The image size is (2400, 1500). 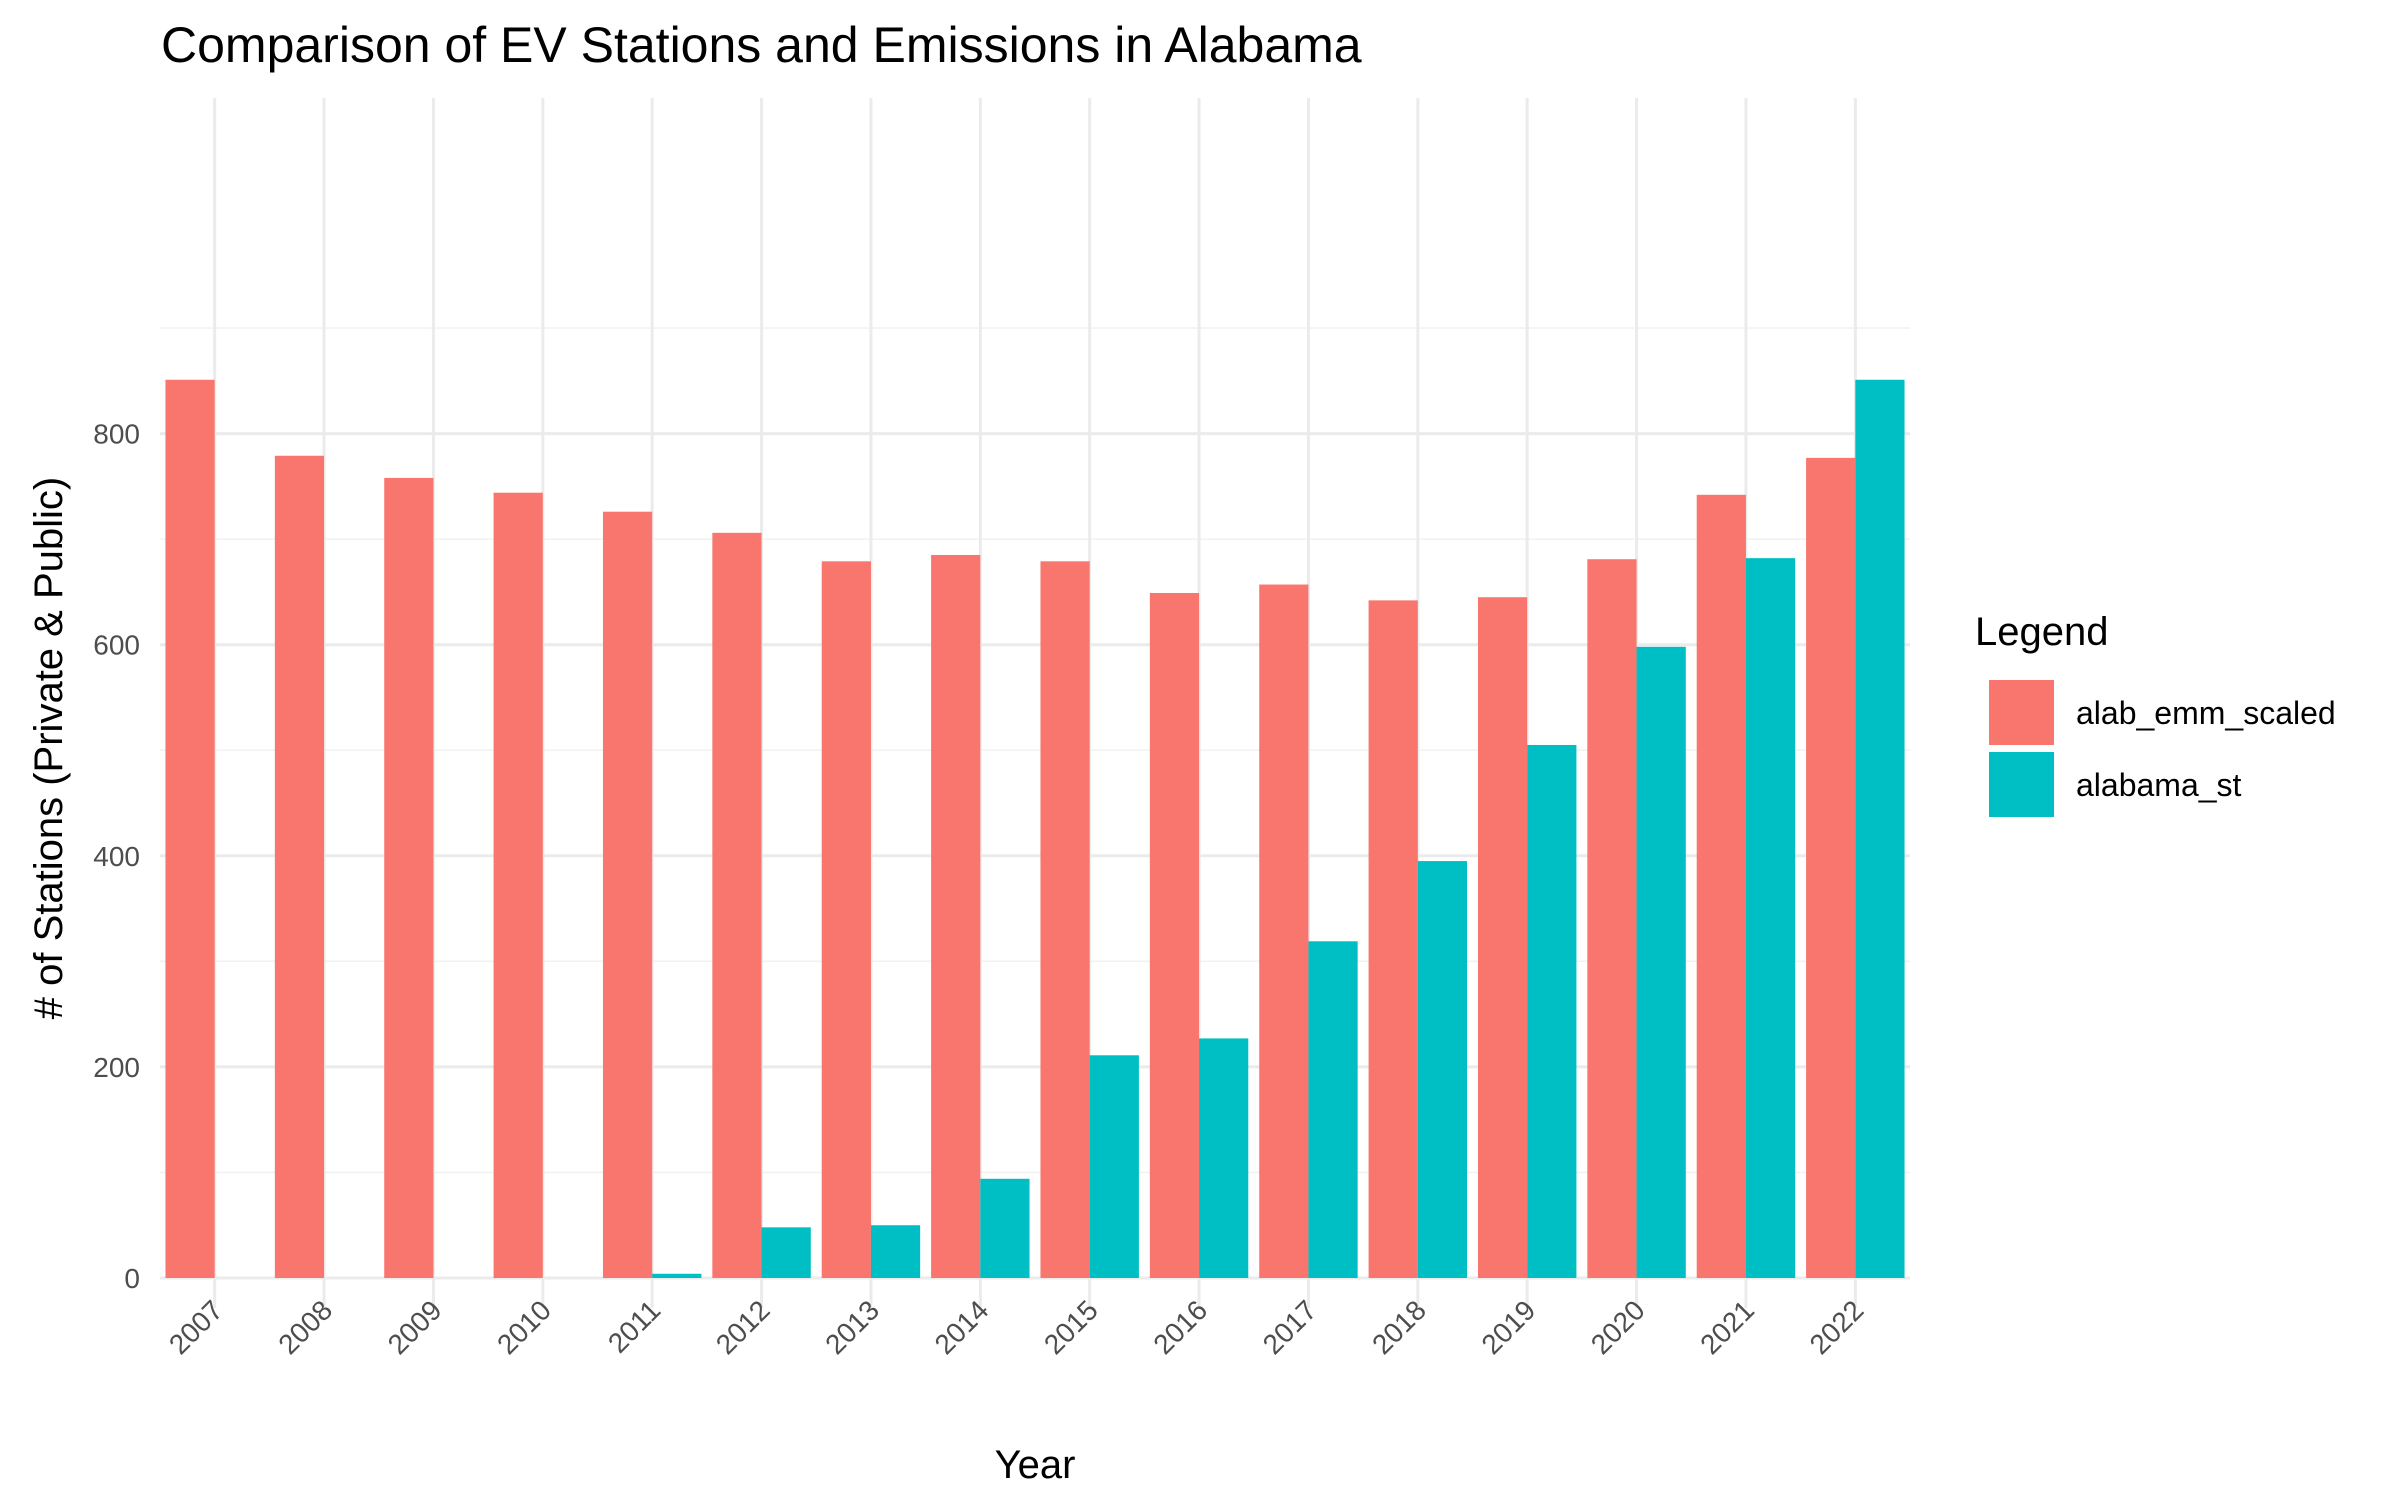 What do you see at coordinates (1290, 1327) in the screenshot?
I see `x-tick-label: 2017` at bounding box center [1290, 1327].